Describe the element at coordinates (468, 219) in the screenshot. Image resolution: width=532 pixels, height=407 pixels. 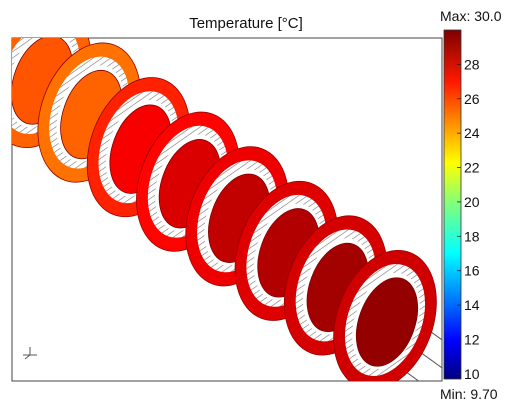
I see `colorbar-ticks: 28 26 24 22 20 18 16 14 12 10` at that location.